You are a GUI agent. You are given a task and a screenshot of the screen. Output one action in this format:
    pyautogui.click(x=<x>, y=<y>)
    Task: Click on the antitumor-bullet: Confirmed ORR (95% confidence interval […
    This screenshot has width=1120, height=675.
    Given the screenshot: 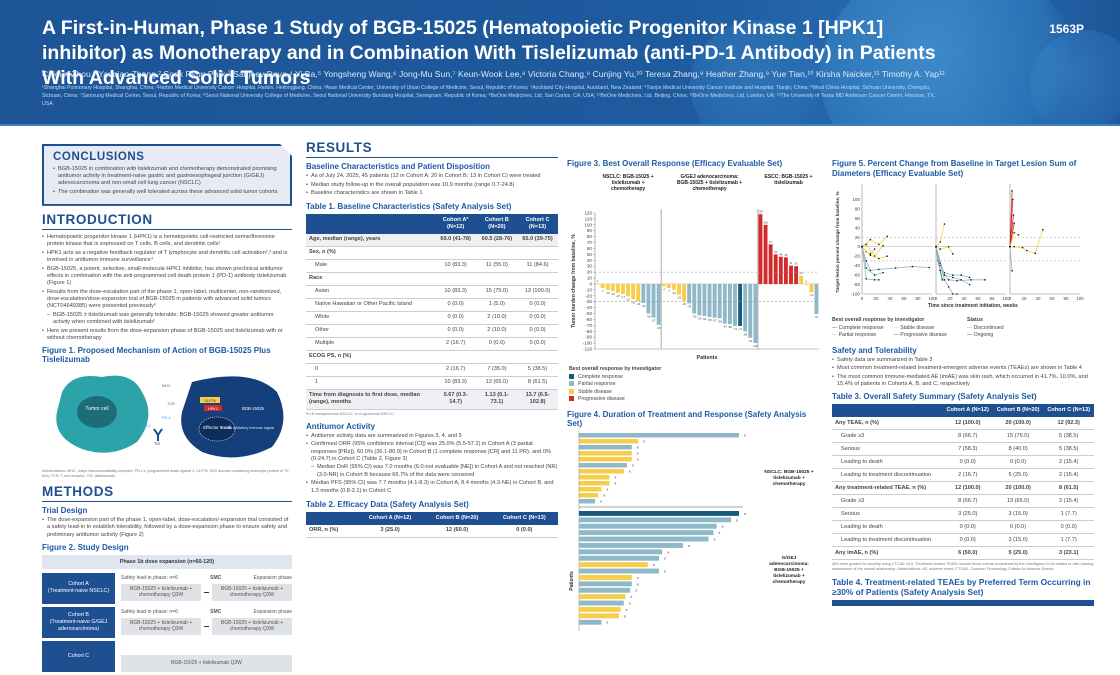 What is the action you would take?
    pyautogui.click(x=432, y=452)
    